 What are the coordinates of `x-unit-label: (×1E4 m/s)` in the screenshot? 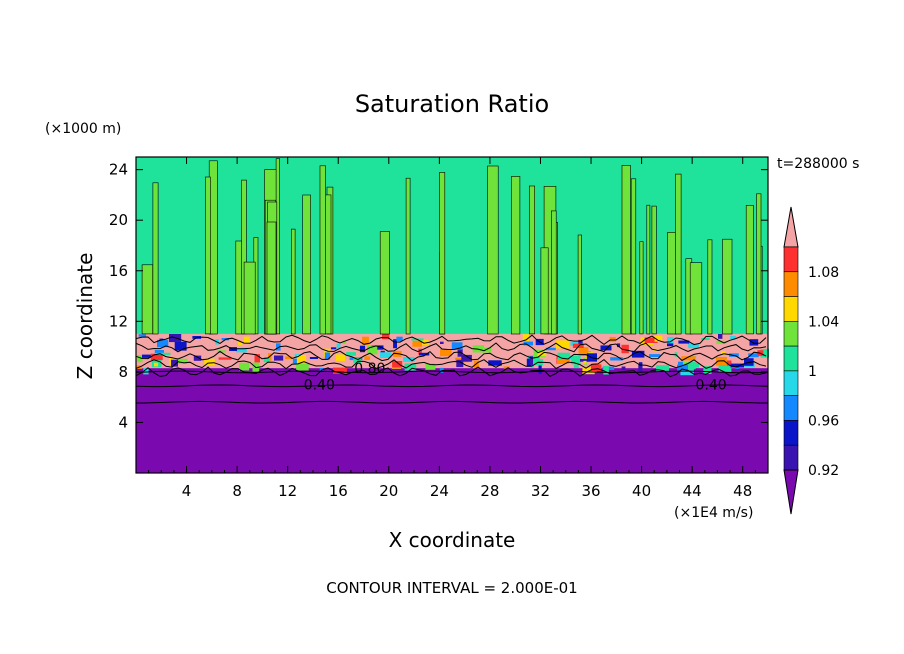 It's located at (713, 513).